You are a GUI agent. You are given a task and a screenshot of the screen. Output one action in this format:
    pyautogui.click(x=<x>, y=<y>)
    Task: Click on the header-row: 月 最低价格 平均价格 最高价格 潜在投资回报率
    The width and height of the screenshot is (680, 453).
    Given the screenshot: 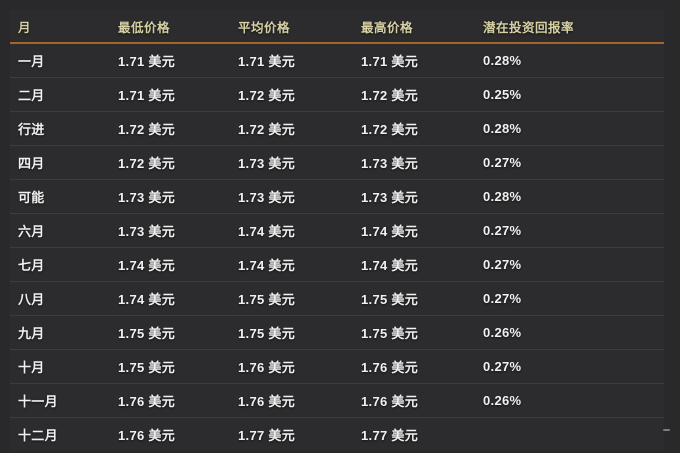 What is the action you would take?
    pyautogui.click(x=337, y=27)
    